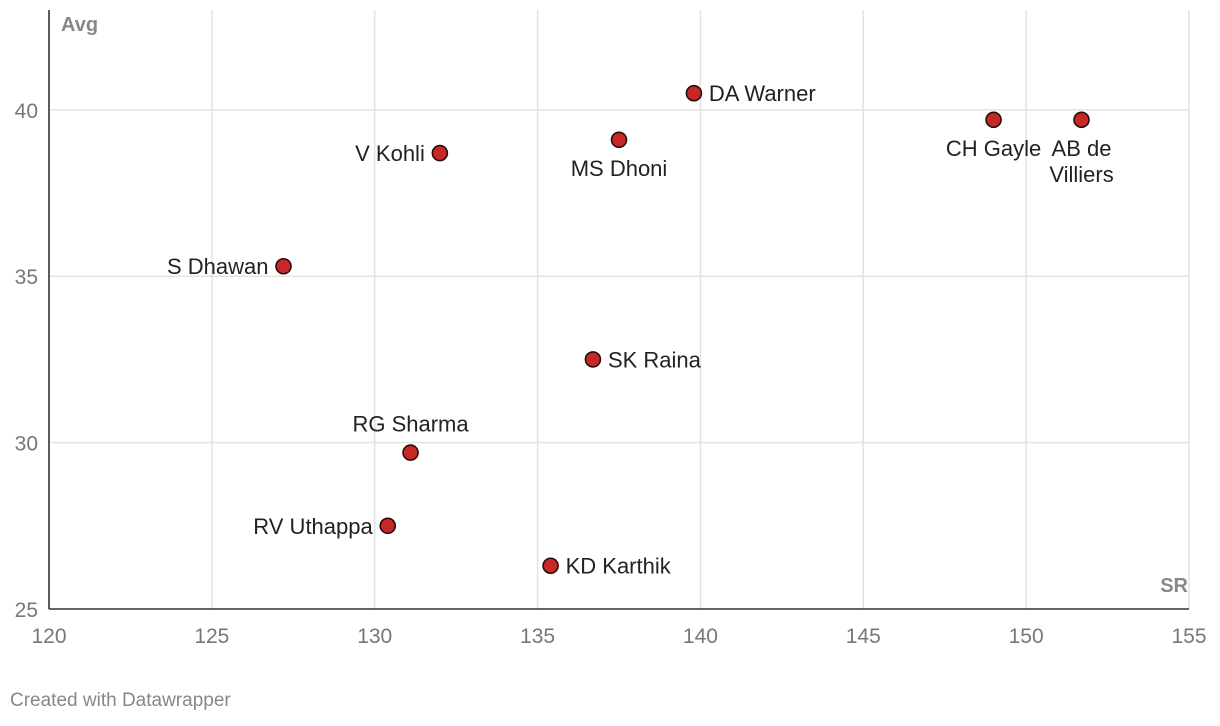 This screenshot has height=726, width=1220. Describe the element at coordinates (218, 266) in the screenshot. I see `point-label: S Dhawan` at that location.